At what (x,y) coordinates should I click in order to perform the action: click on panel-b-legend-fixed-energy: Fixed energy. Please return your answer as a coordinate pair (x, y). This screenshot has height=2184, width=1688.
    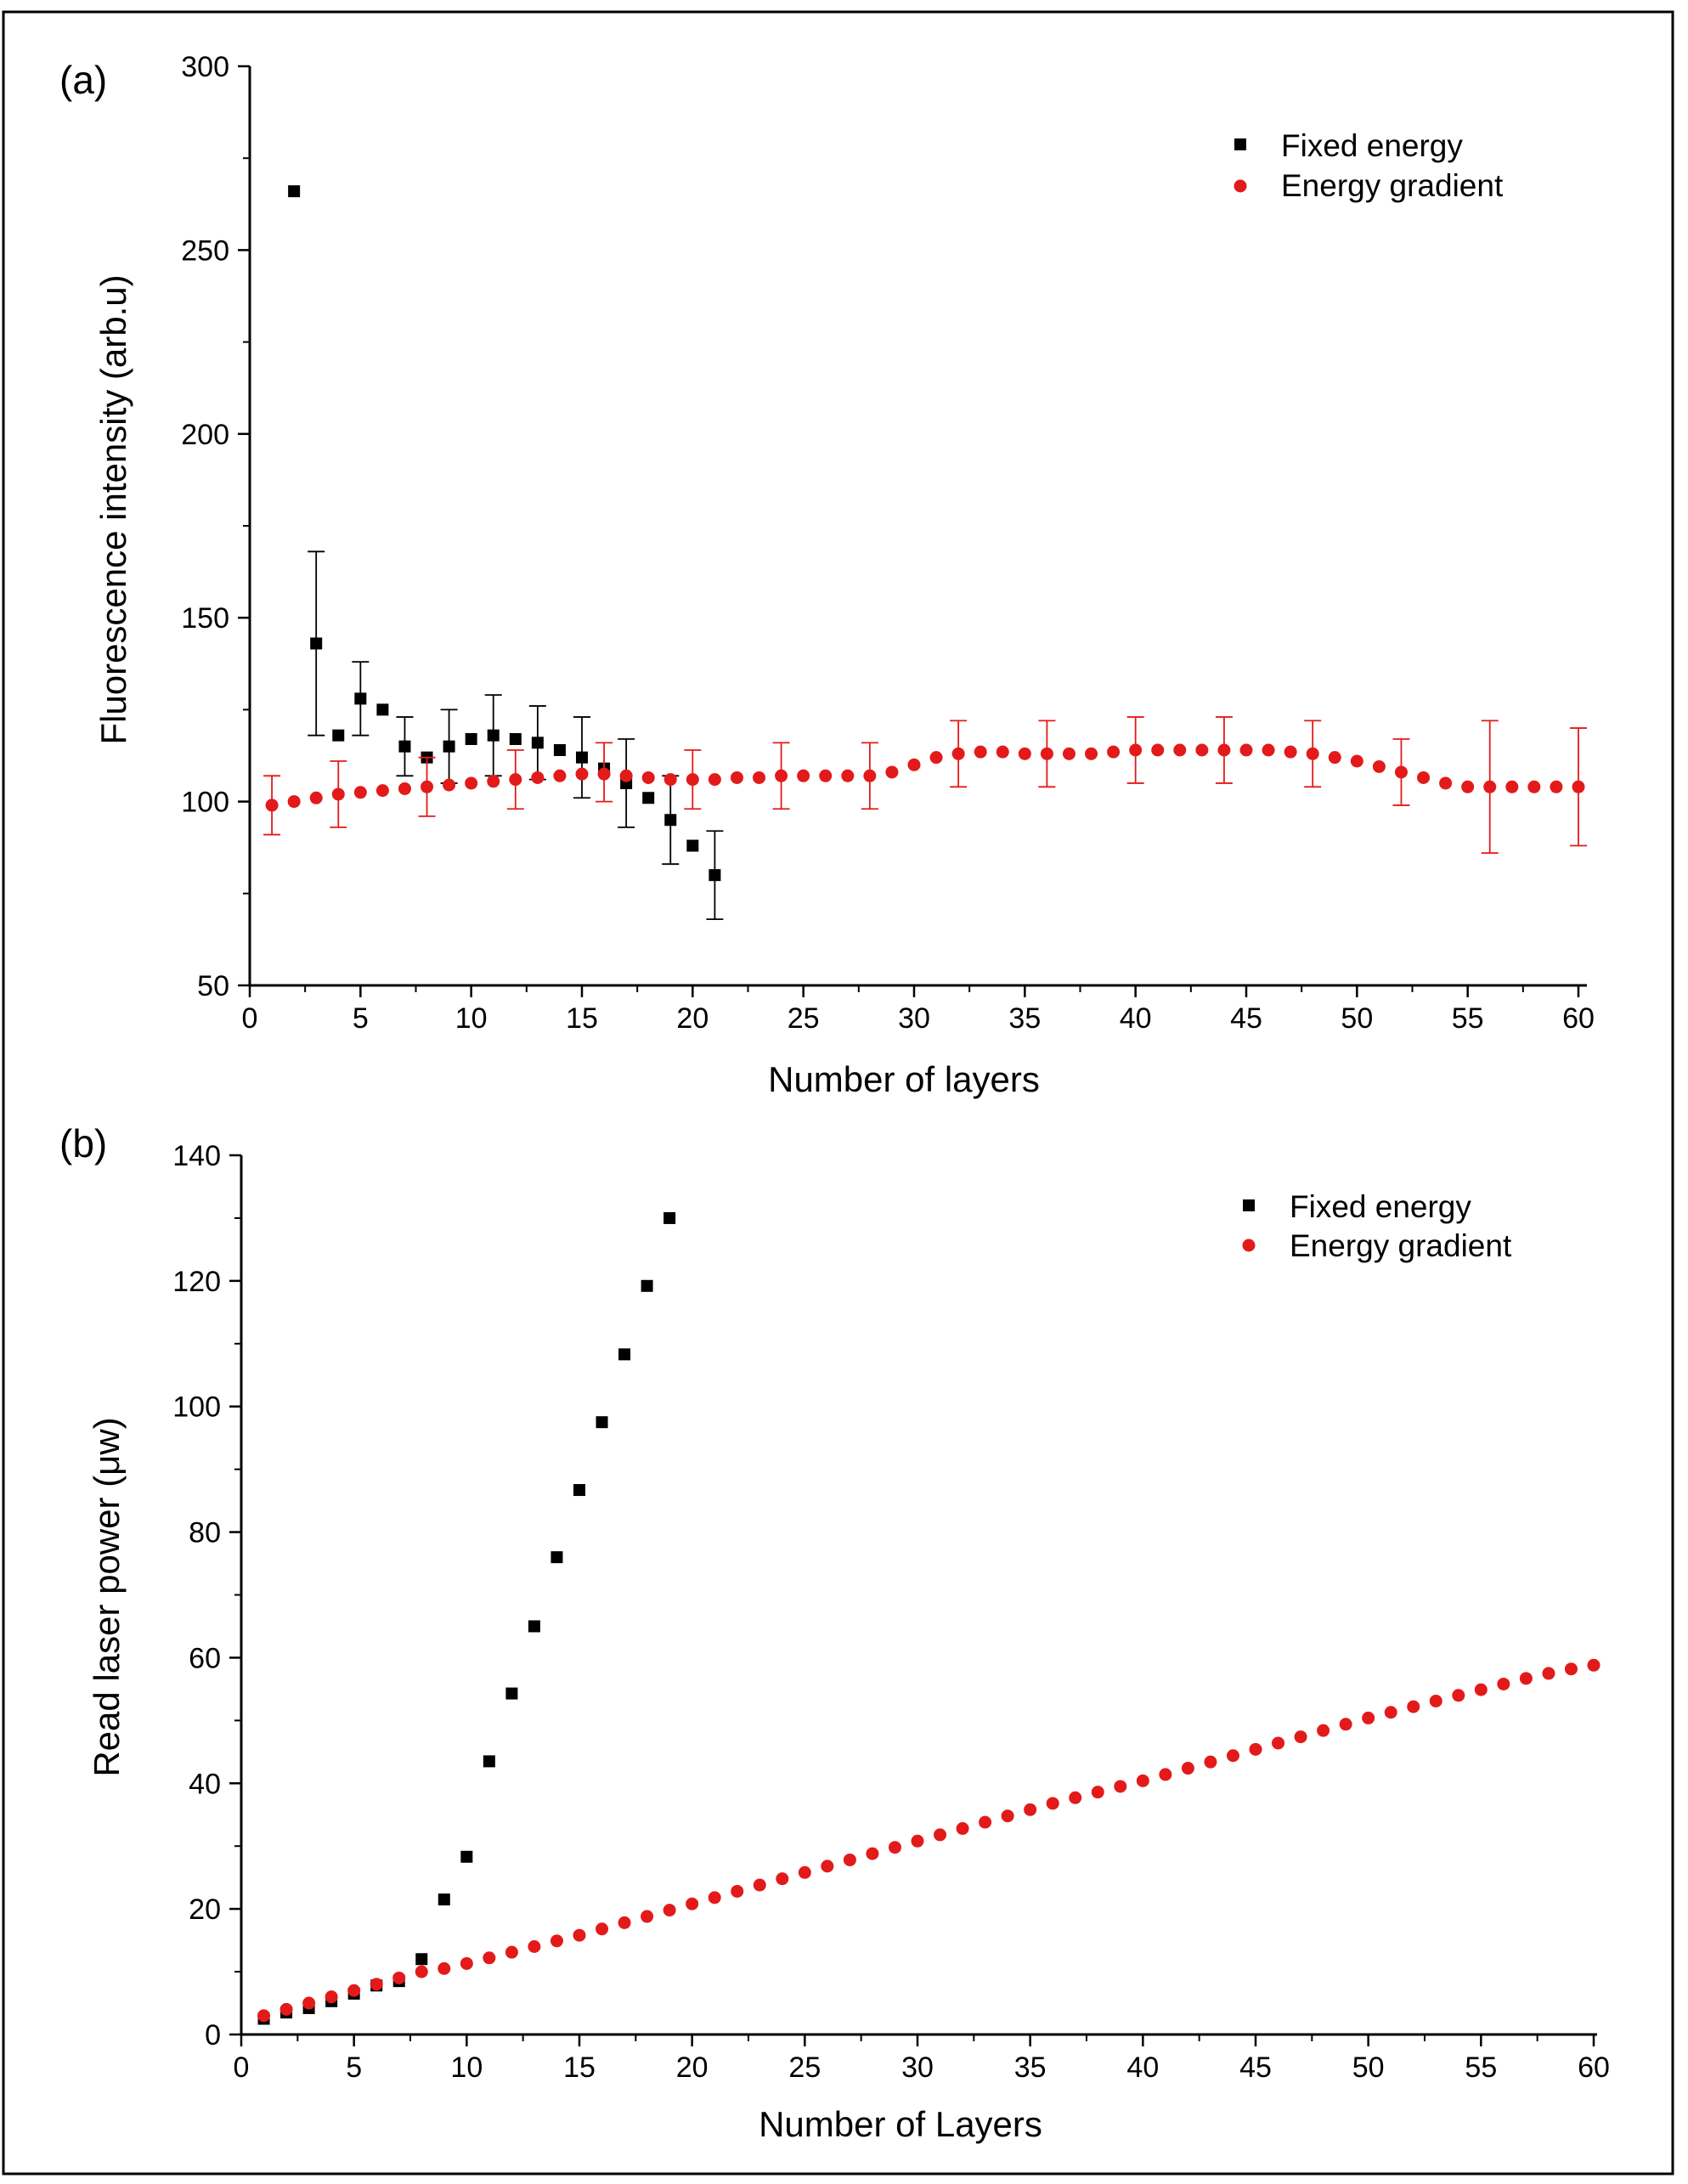
    Looking at the image, I should click on (1380, 1207).